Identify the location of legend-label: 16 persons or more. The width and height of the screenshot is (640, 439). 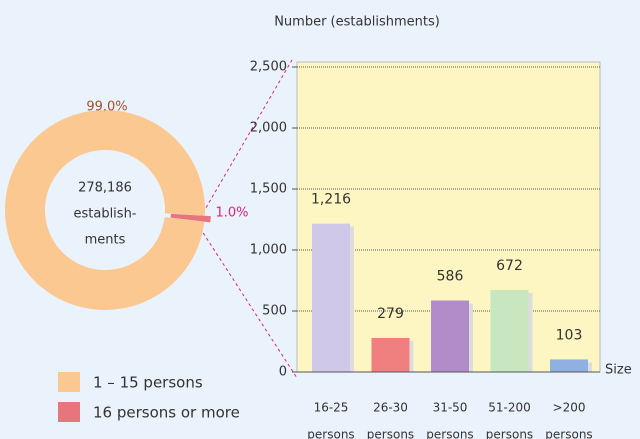
(166, 413).